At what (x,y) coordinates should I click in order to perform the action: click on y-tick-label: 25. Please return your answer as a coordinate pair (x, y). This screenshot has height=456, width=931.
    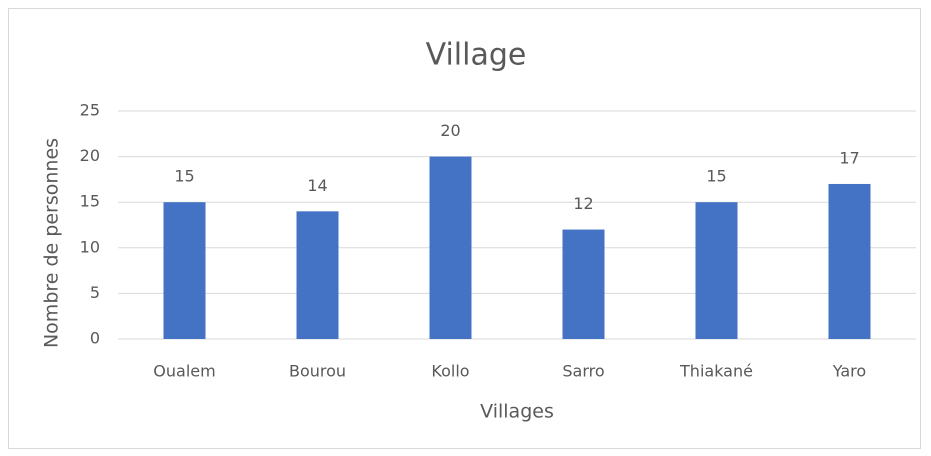
    Looking at the image, I should click on (90, 110).